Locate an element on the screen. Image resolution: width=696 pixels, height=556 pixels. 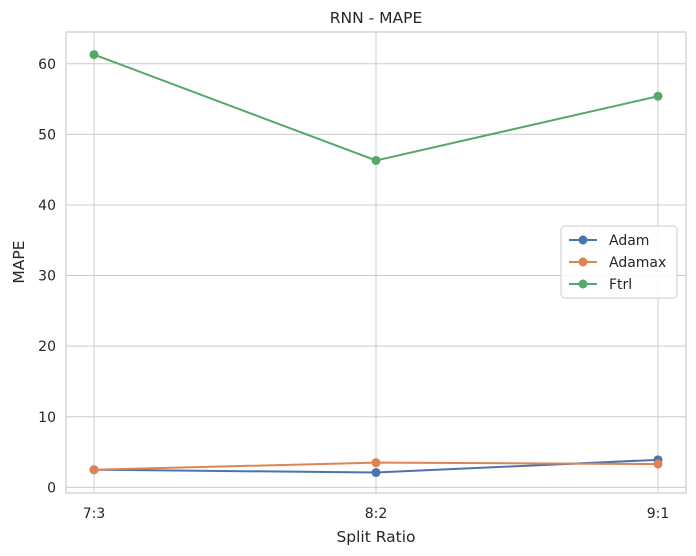
legend-label: Adamax is located at coordinates (637, 263).